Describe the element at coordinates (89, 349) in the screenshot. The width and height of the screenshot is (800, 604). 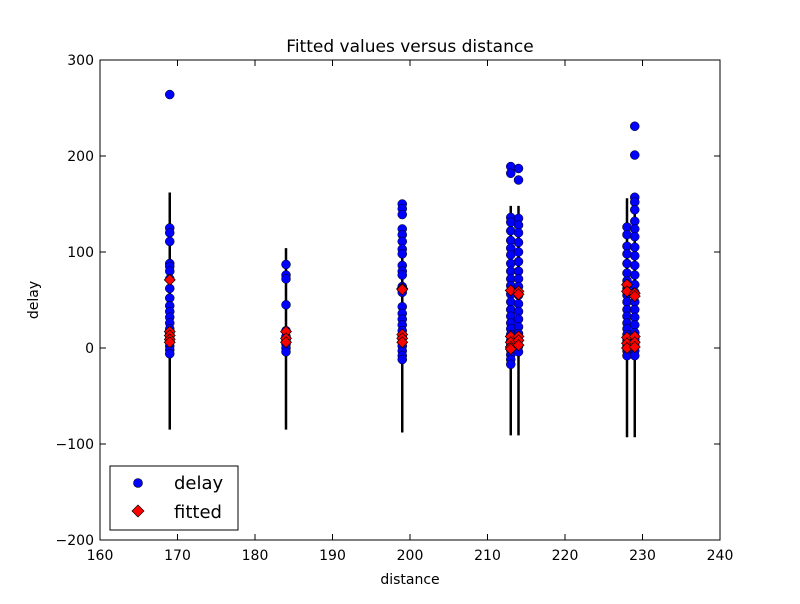
I see `y-tick-label: 0` at that location.